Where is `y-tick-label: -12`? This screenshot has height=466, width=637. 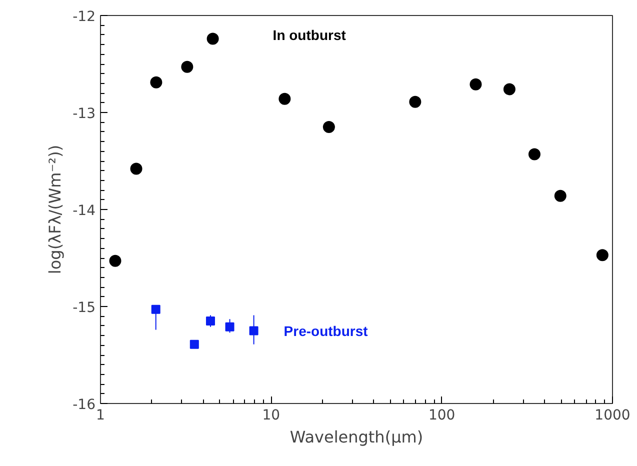
y-tick-label: -12 is located at coordinates (84, 17).